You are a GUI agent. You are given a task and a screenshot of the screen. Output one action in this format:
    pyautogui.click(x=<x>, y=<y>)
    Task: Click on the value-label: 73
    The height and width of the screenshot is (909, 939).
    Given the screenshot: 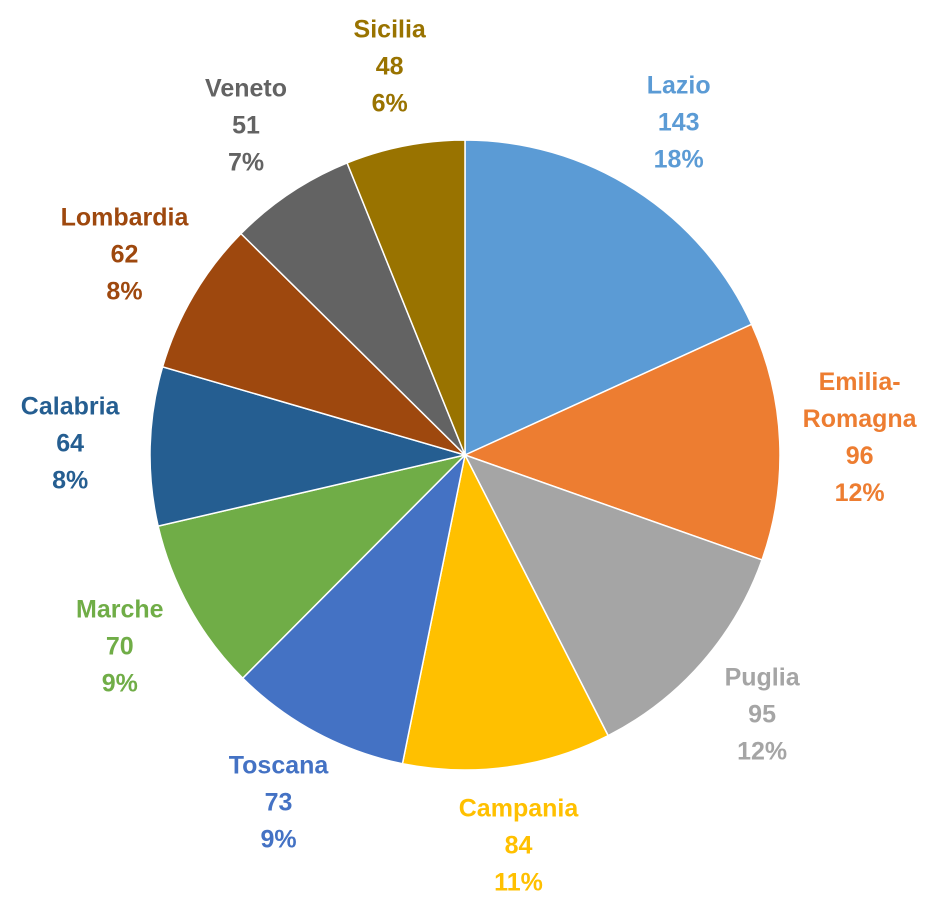 What is the action you would take?
    pyautogui.click(x=278, y=802)
    